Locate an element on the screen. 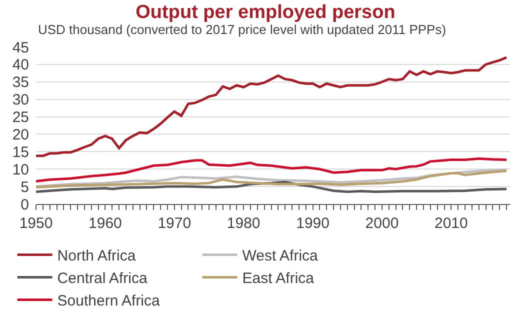 The width and height of the screenshot is (531, 329). y-tick-label: 45 is located at coordinates (20, 47).